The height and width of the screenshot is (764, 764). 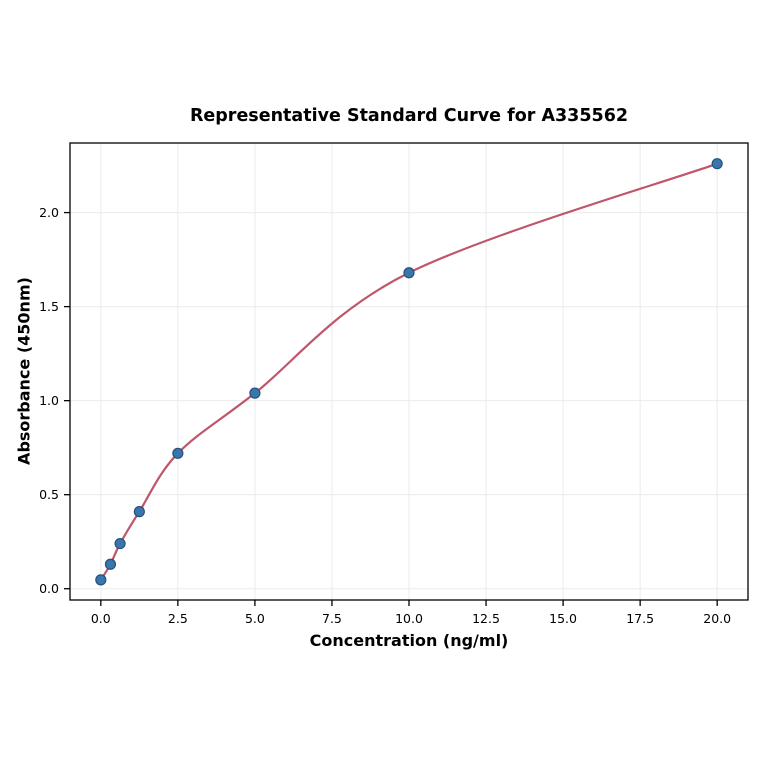 I want to click on x-tick-label: 12.5, so click(x=486, y=618).